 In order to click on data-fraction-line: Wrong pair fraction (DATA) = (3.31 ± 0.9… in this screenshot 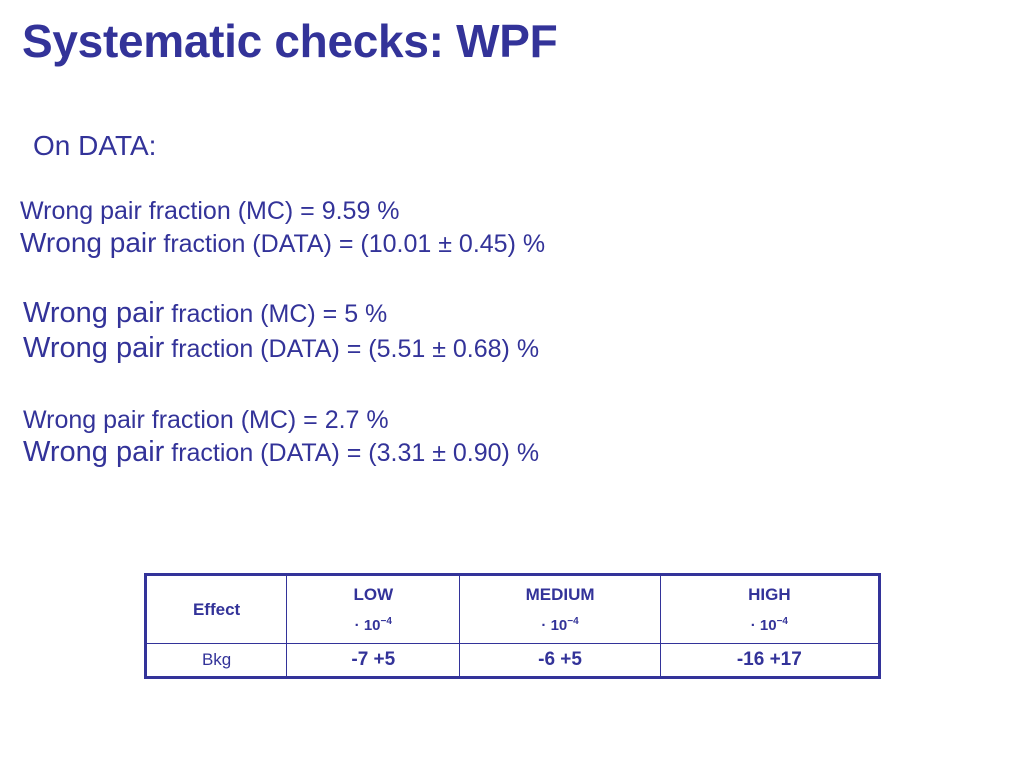, I will do `click(281, 452)`.